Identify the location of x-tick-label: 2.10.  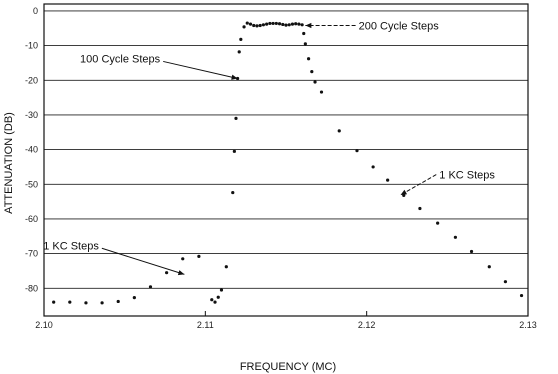
(44, 325).